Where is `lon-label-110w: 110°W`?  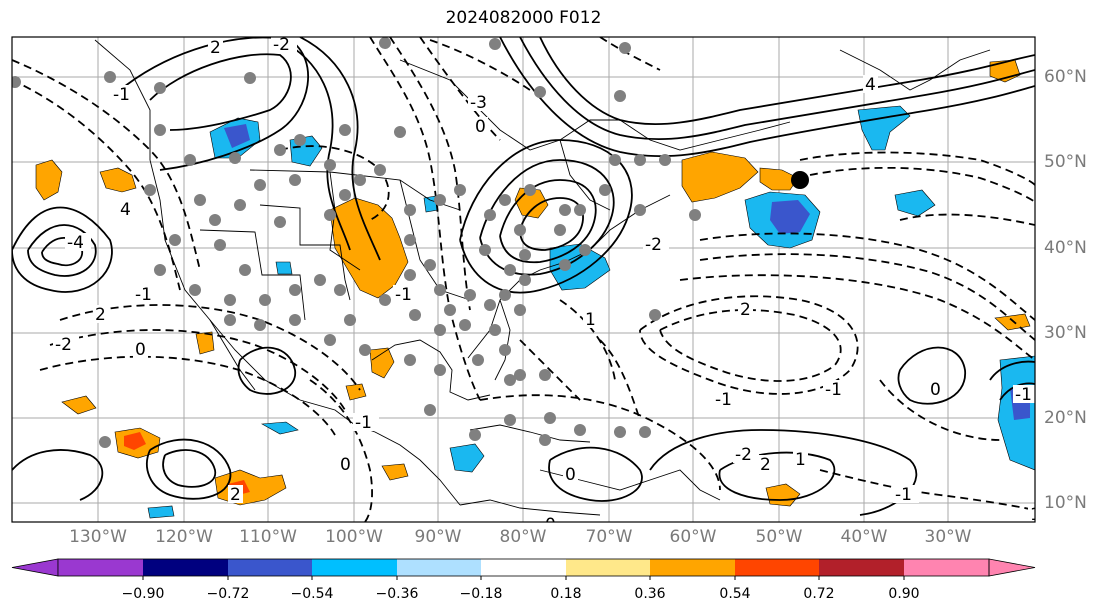
lon-label-110w: 110°W is located at coordinates (268, 537).